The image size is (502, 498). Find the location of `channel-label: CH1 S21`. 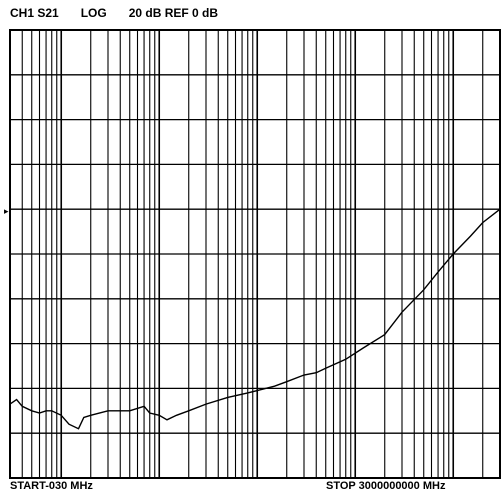

channel-label: CH1 S21 is located at coordinates (34, 13).